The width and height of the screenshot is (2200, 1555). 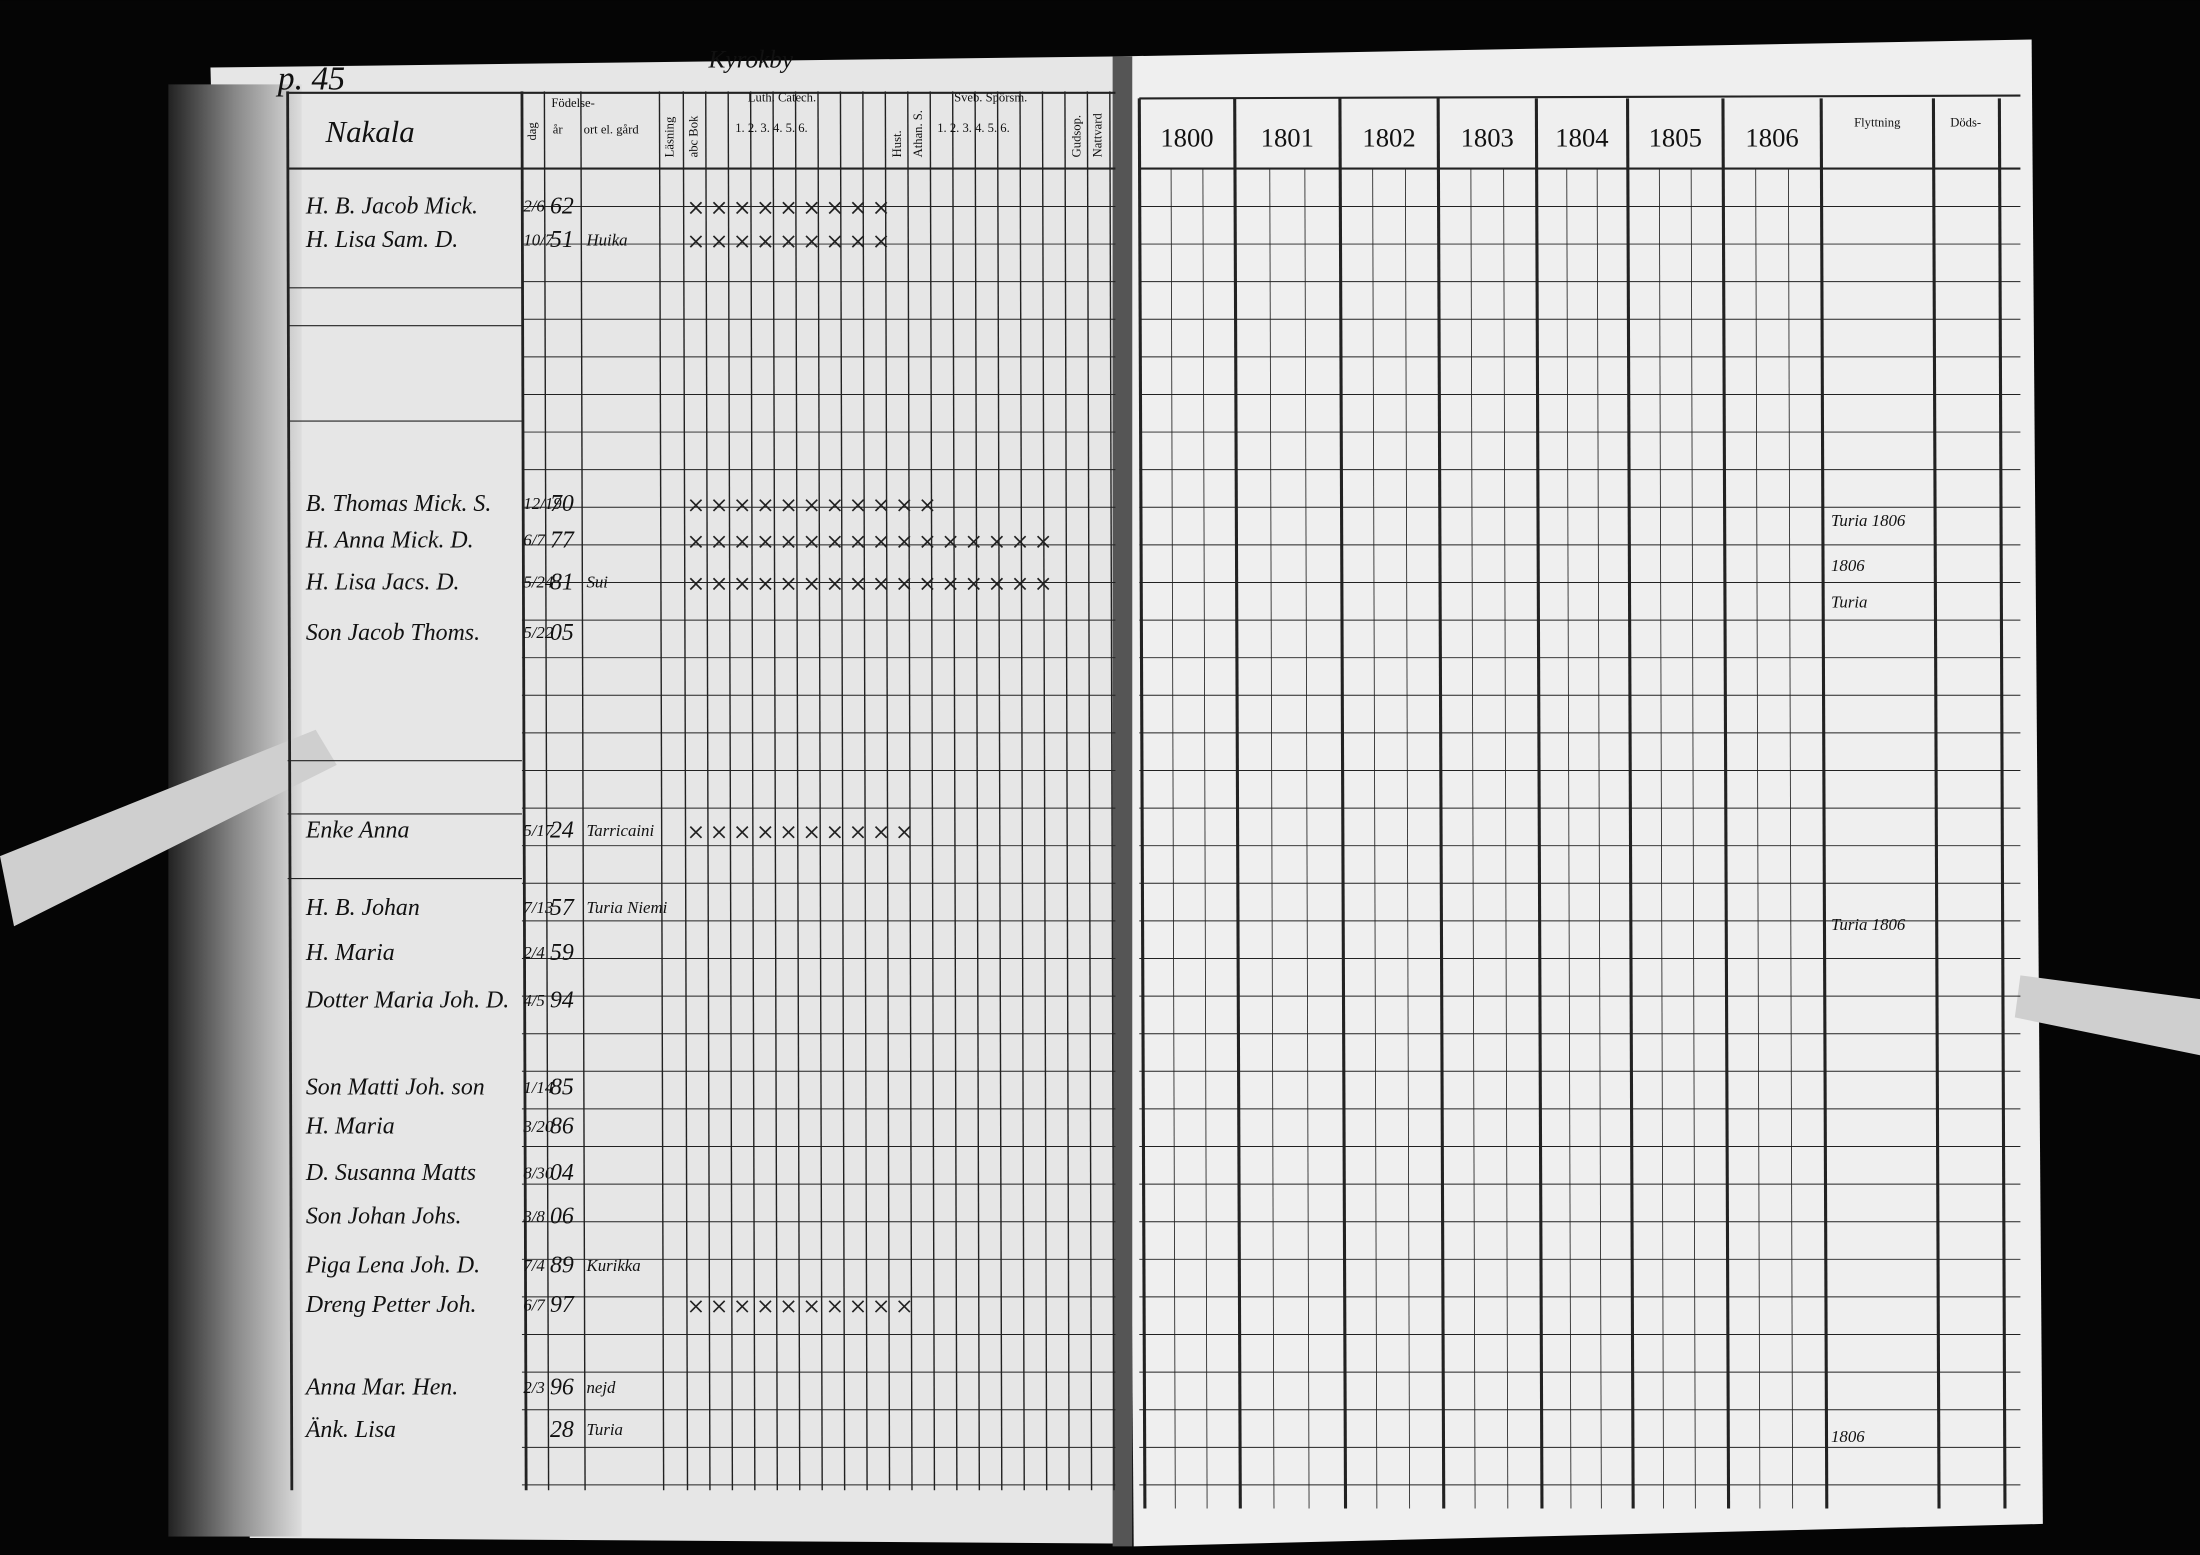 What do you see at coordinates (398, 504) in the screenshot?
I see `person-name: B. Thomas Mick. S.` at bounding box center [398, 504].